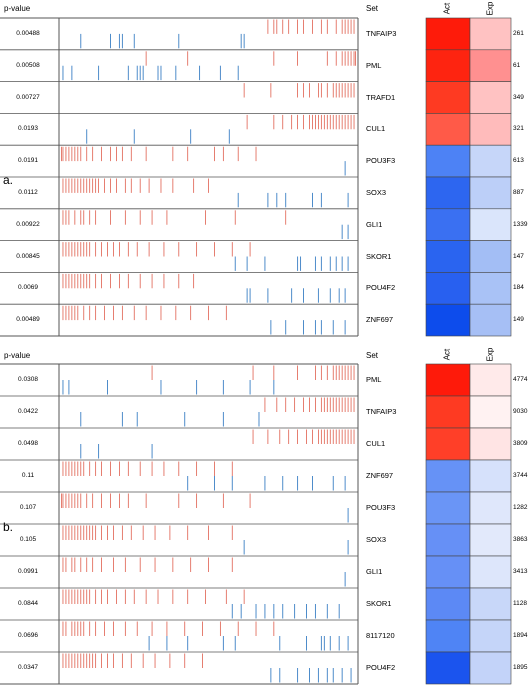 The height and width of the screenshot is (685, 529). I want to click on panel-label: b., so click(8, 527).